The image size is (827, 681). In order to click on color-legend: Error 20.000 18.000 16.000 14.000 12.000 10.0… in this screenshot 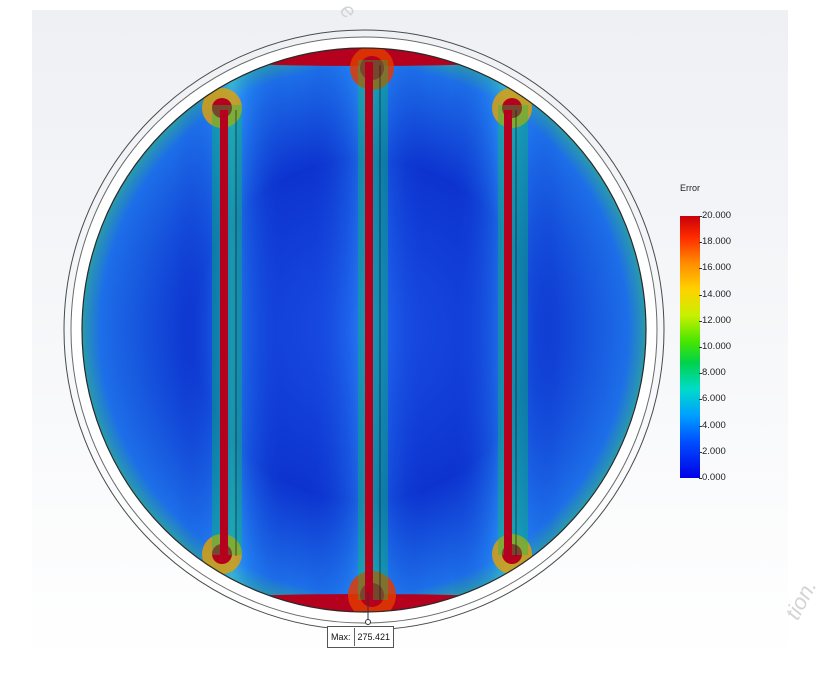, I will do `click(735, 343)`.